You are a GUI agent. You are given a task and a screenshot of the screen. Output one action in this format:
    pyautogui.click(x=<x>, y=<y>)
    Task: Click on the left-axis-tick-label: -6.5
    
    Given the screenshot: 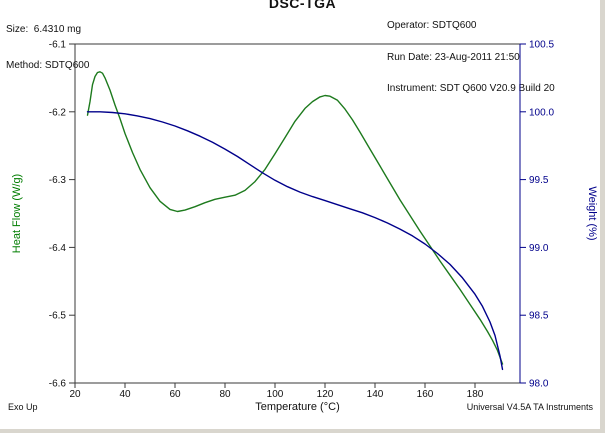 What is the action you would take?
    pyautogui.click(x=58, y=316)
    